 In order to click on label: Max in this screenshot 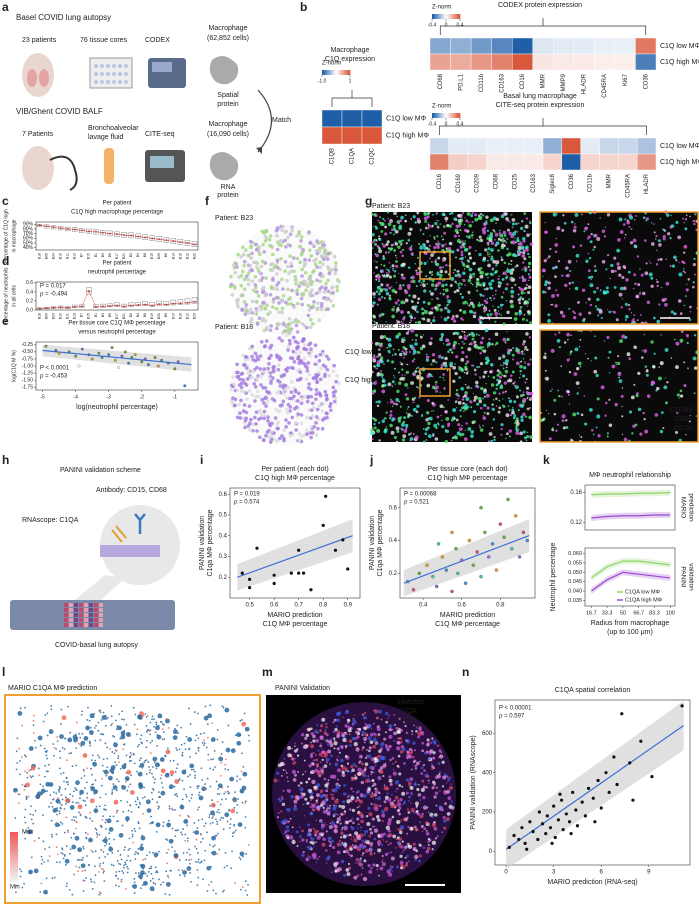, I will do `click(27, 833)`.